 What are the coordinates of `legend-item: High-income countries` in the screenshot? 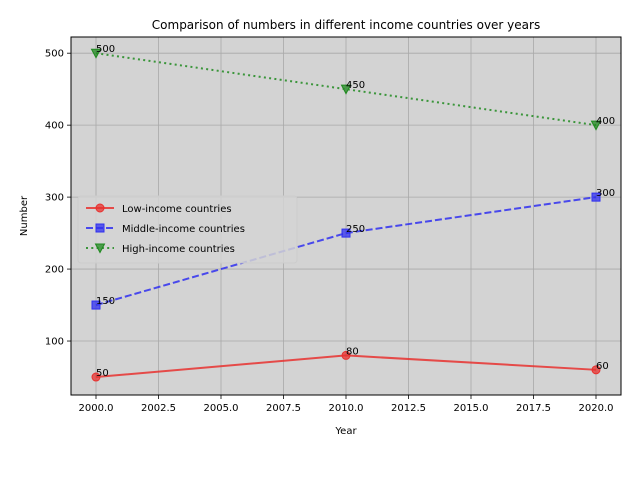 It's located at (160, 249).